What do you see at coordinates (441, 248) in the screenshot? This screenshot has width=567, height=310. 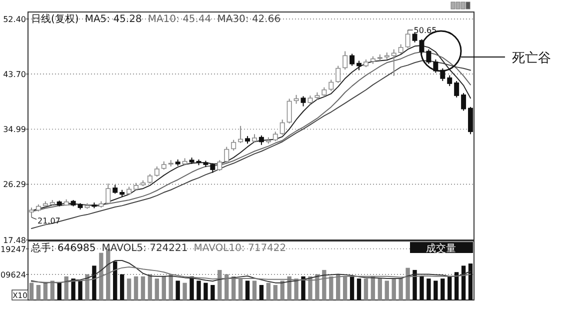 I see `annotation: 成交量` at bounding box center [441, 248].